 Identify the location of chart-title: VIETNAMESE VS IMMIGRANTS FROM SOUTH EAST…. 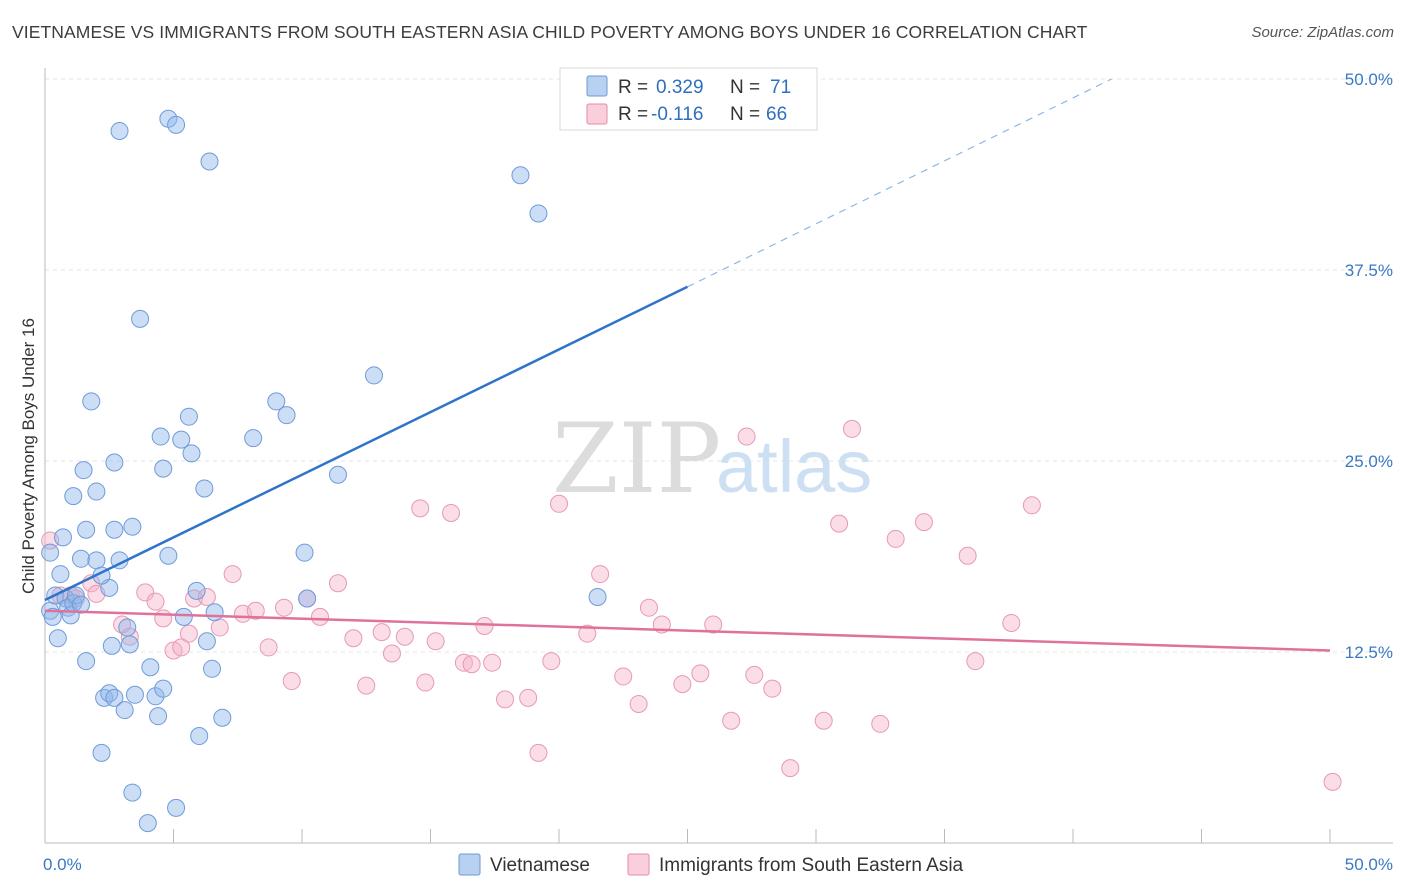
(550, 32).